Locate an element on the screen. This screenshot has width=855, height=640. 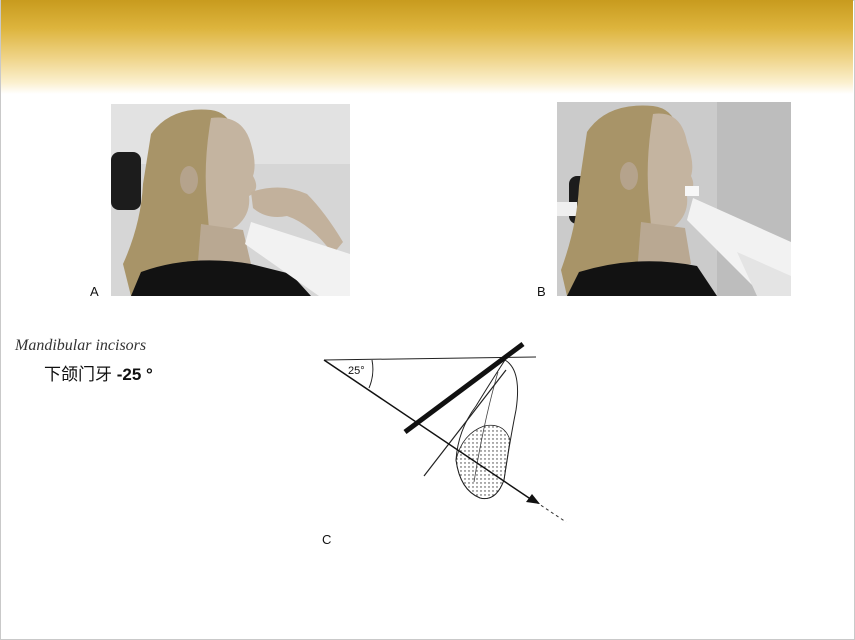
film-plane-line is located at coordinates (464, 388).